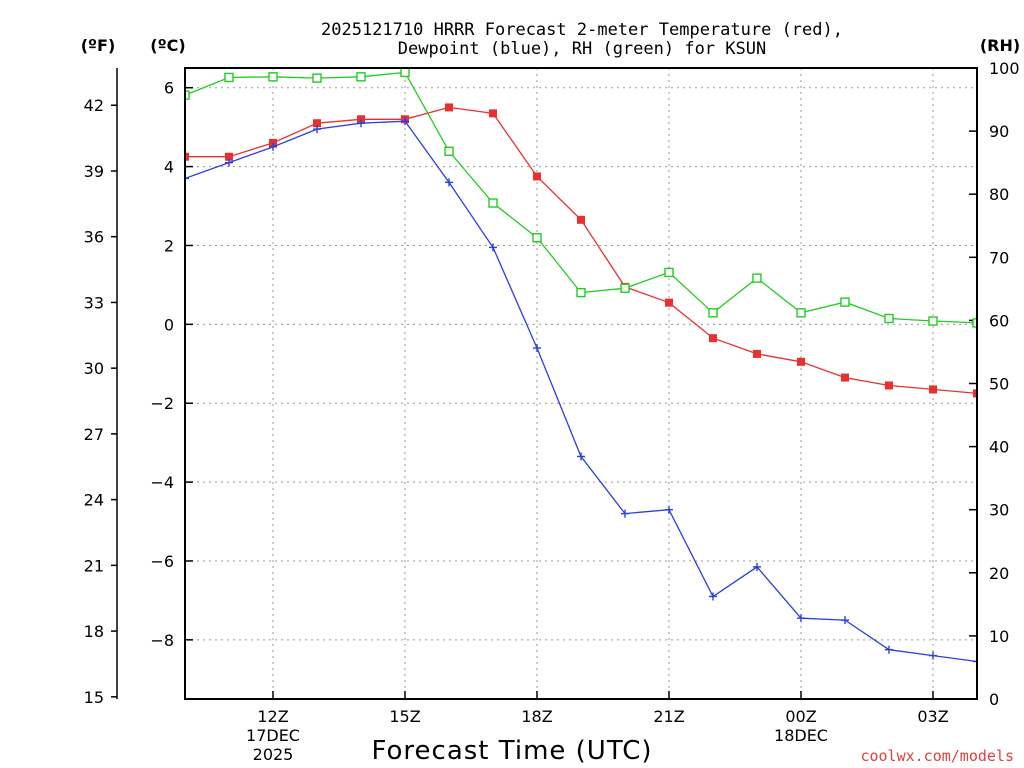 Image resolution: width=1024 pixels, height=768 pixels. Describe the element at coordinates (162, 482) in the screenshot. I see `celsius-tick-label: −4` at that location.